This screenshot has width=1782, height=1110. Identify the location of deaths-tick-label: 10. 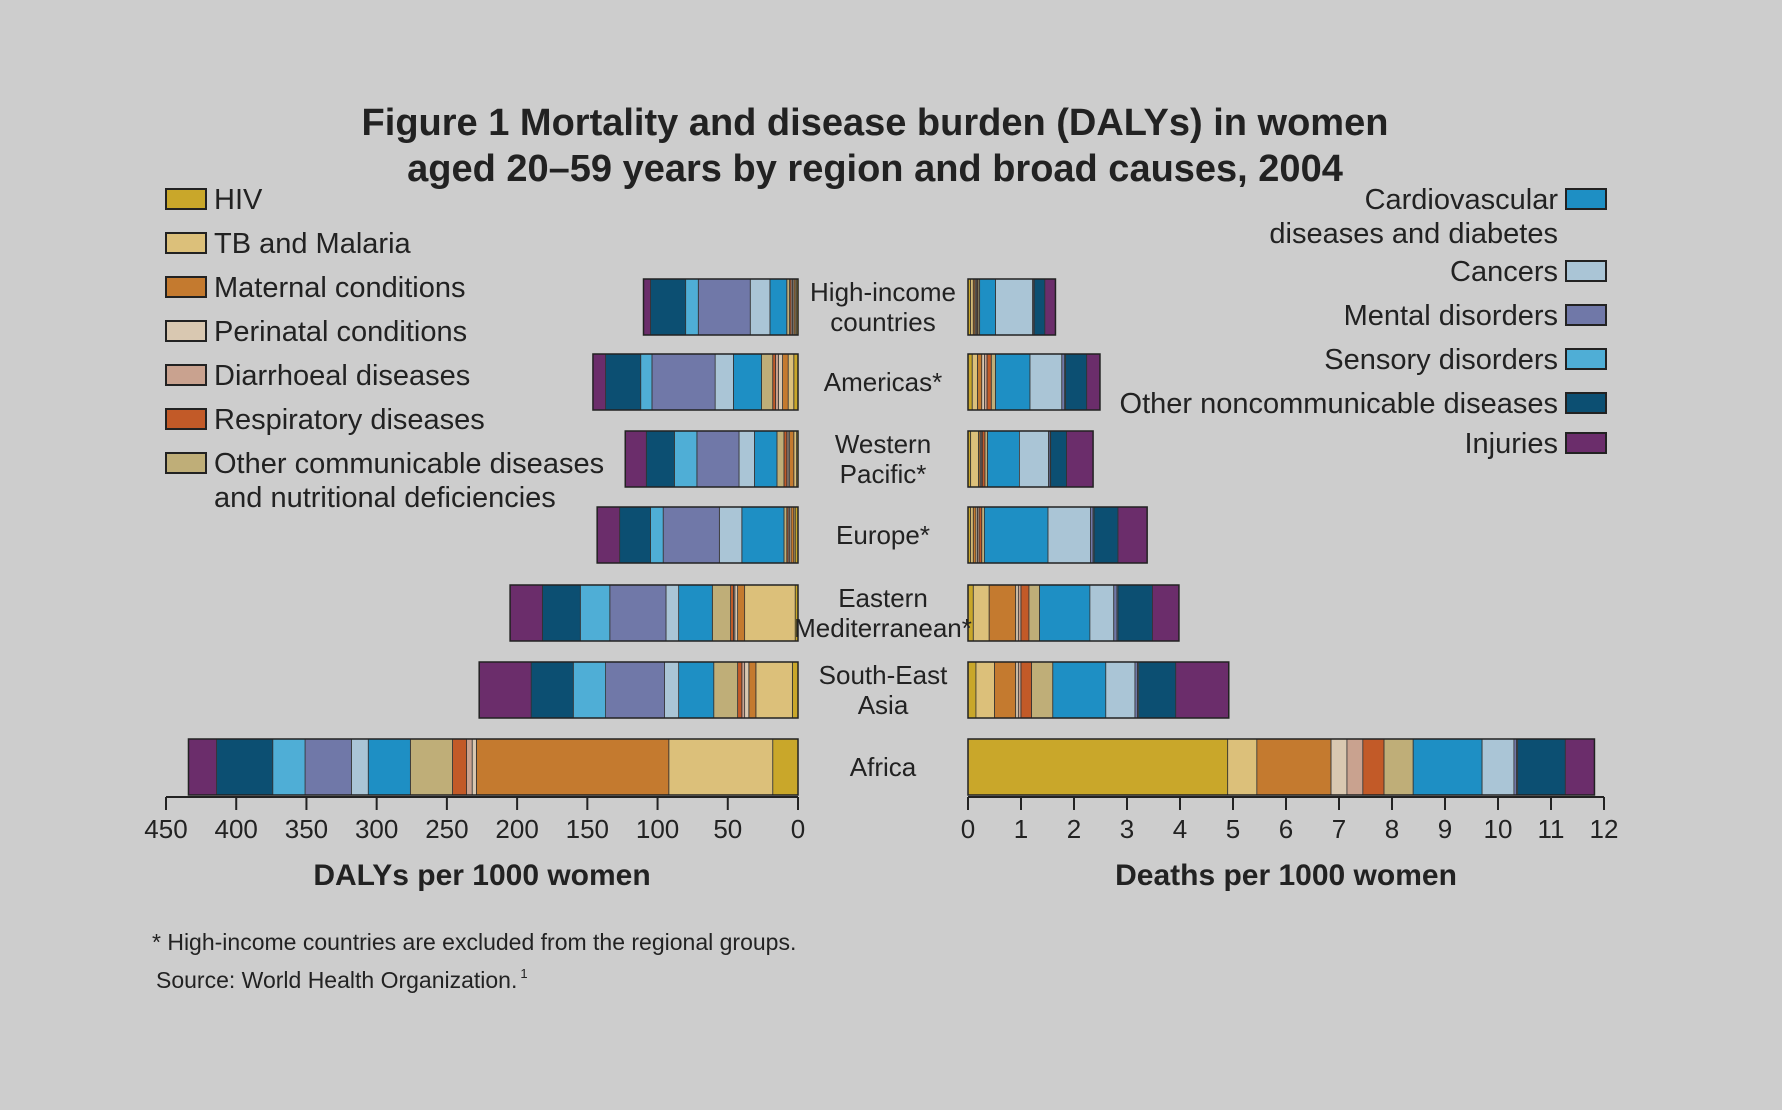
(1498, 829).